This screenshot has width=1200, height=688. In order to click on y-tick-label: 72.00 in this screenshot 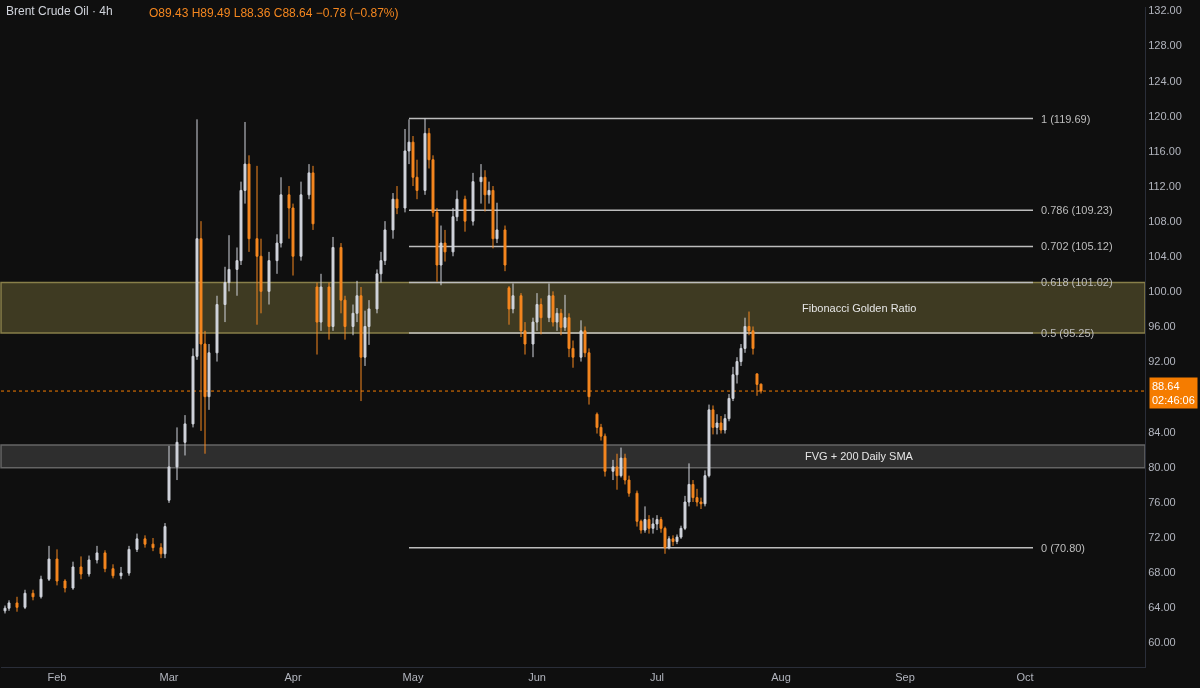, I will do `click(1162, 536)`.